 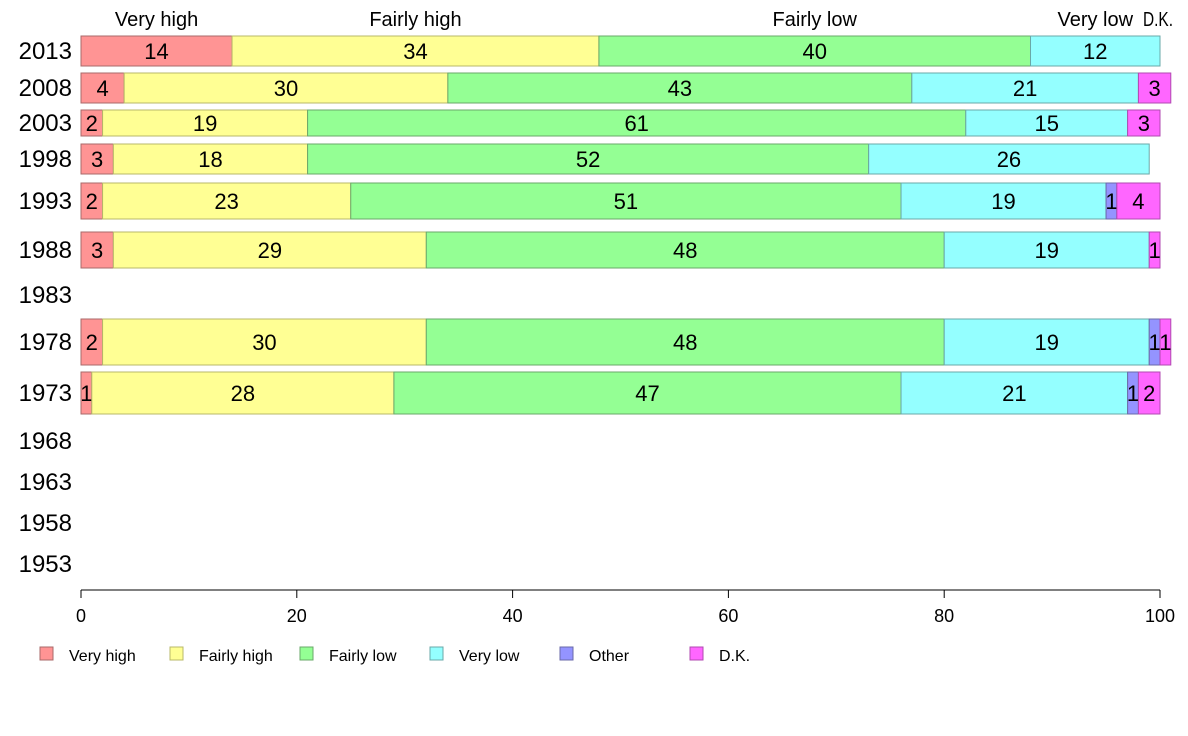 I want to click on y-tick-label: 1978, so click(x=45, y=342).